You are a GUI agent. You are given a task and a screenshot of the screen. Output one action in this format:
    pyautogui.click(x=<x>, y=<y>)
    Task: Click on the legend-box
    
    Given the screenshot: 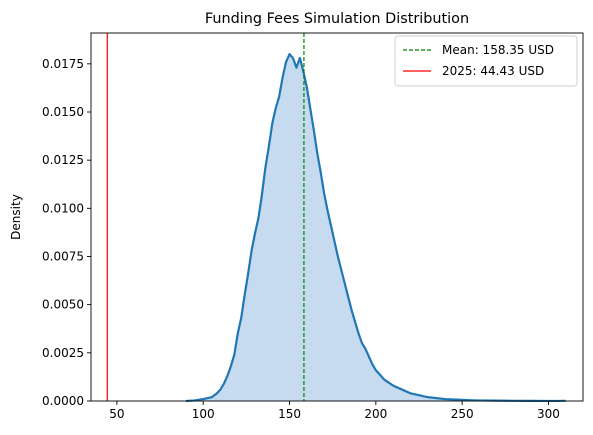 What is the action you would take?
    pyautogui.click(x=486, y=61)
    